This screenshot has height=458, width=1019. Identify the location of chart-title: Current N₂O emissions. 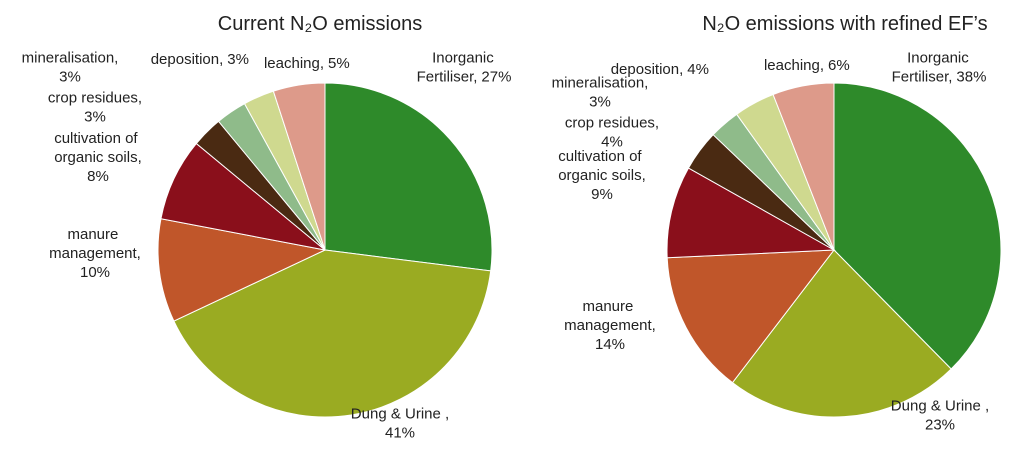
(320, 24).